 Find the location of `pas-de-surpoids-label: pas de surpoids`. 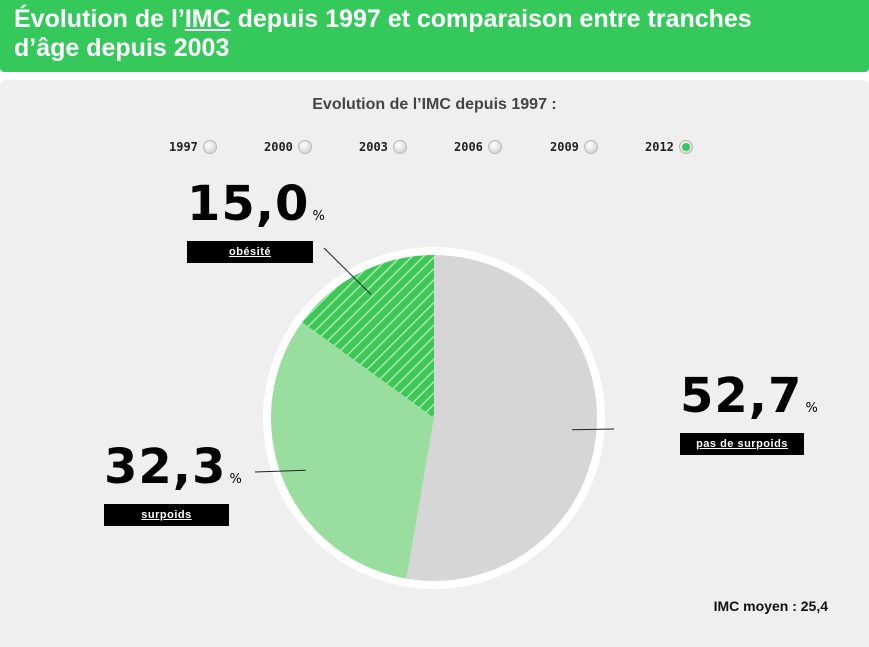

pas-de-surpoids-label: pas de surpoids is located at coordinates (742, 444).